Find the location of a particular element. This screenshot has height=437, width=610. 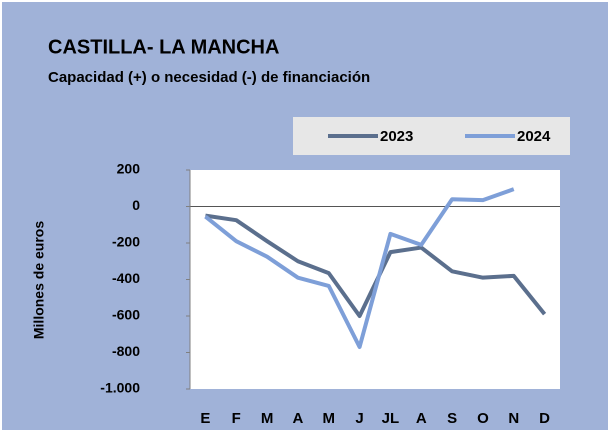

x-tick-label: J is located at coordinates (359, 418).